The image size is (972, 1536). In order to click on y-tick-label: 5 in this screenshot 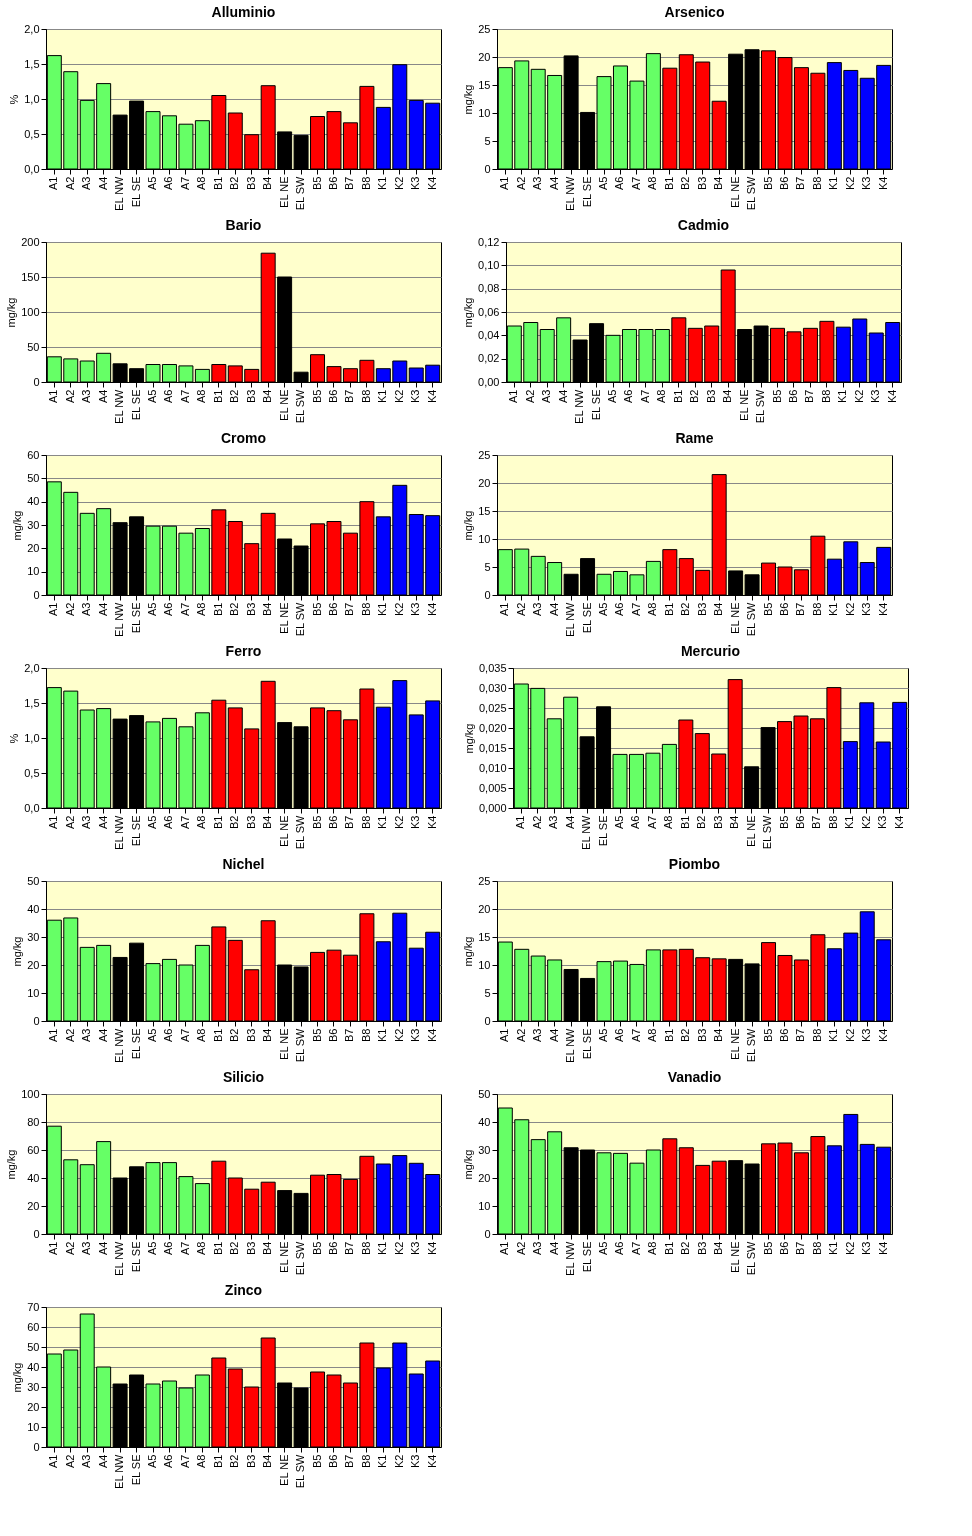, I will do `click(487, 140)`.